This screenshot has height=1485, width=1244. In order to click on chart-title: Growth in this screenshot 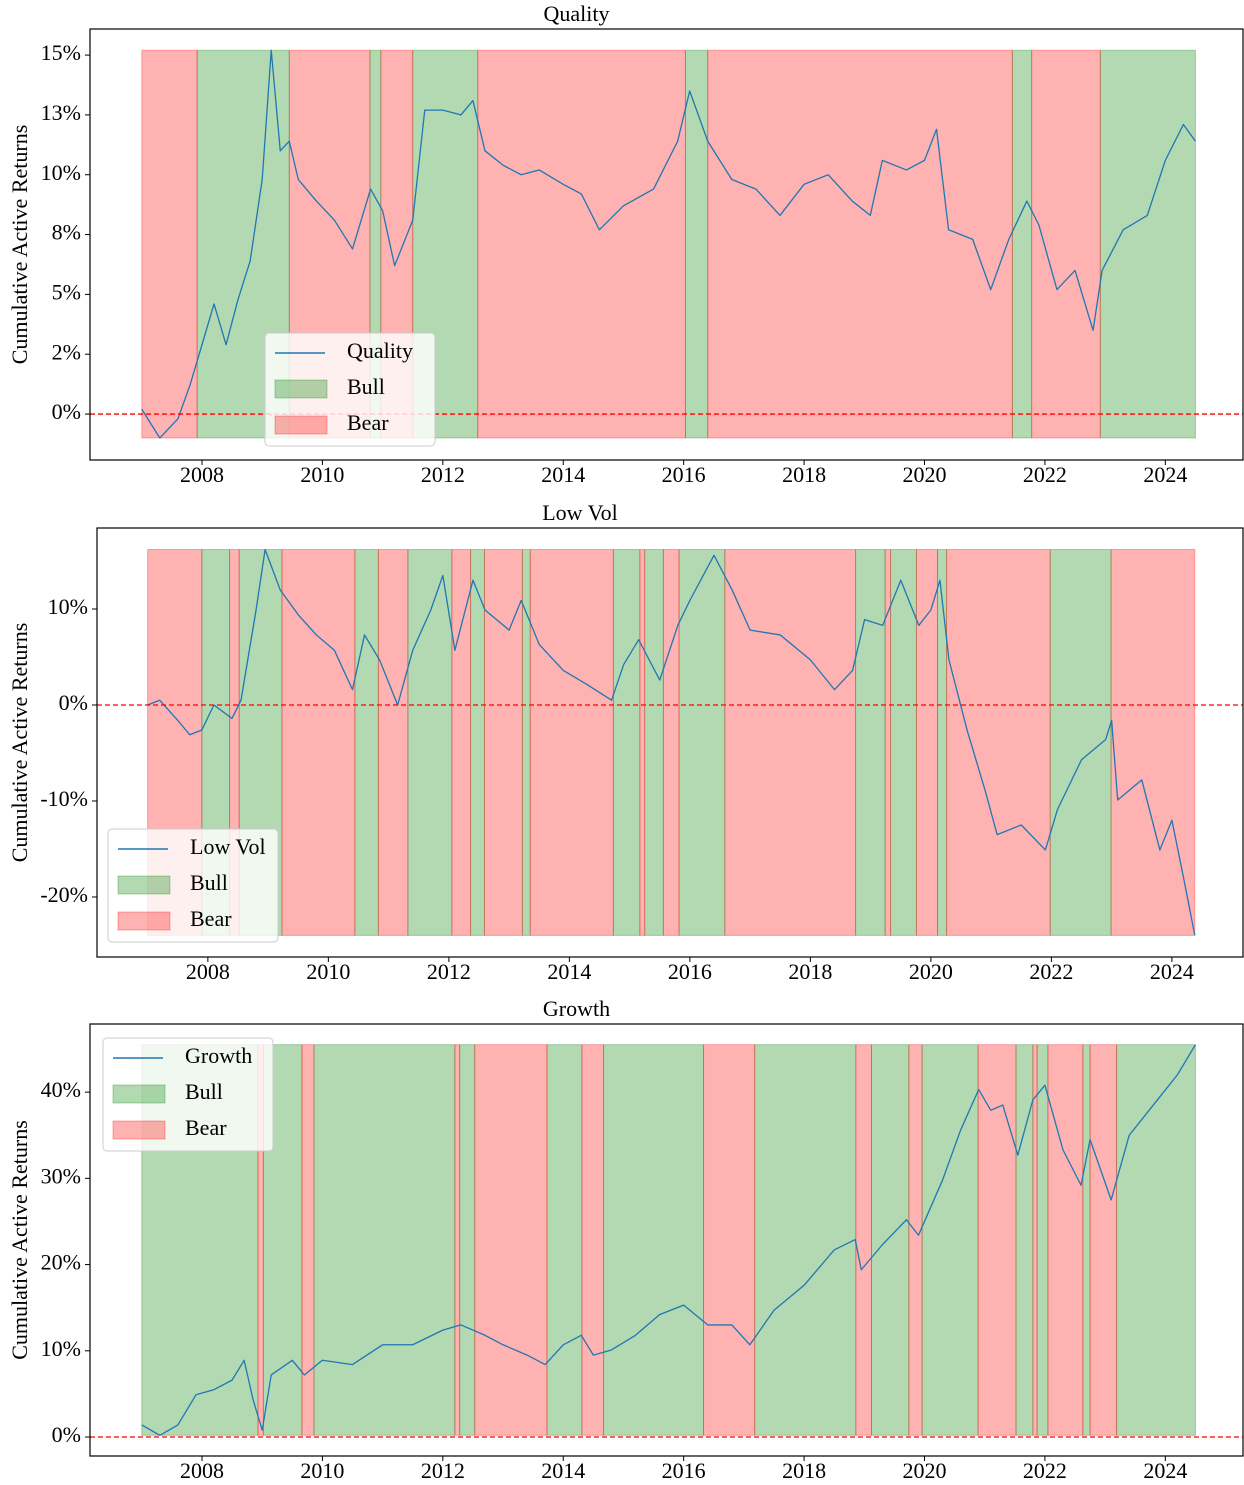, I will do `click(576, 1008)`.